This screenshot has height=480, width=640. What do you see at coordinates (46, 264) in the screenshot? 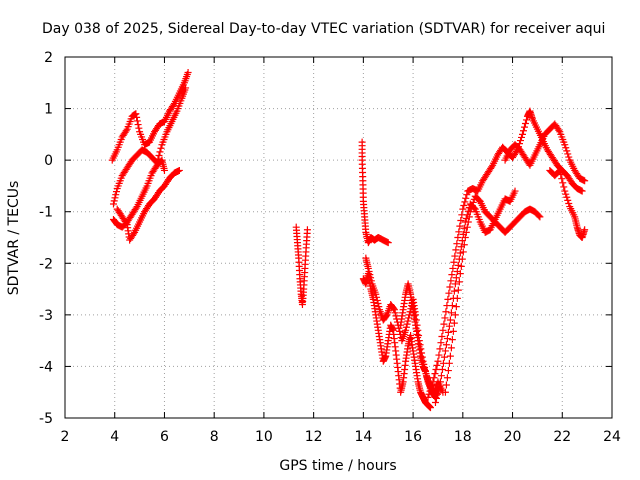
I see `y-tick-label: -2` at bounding box center [46, 264].